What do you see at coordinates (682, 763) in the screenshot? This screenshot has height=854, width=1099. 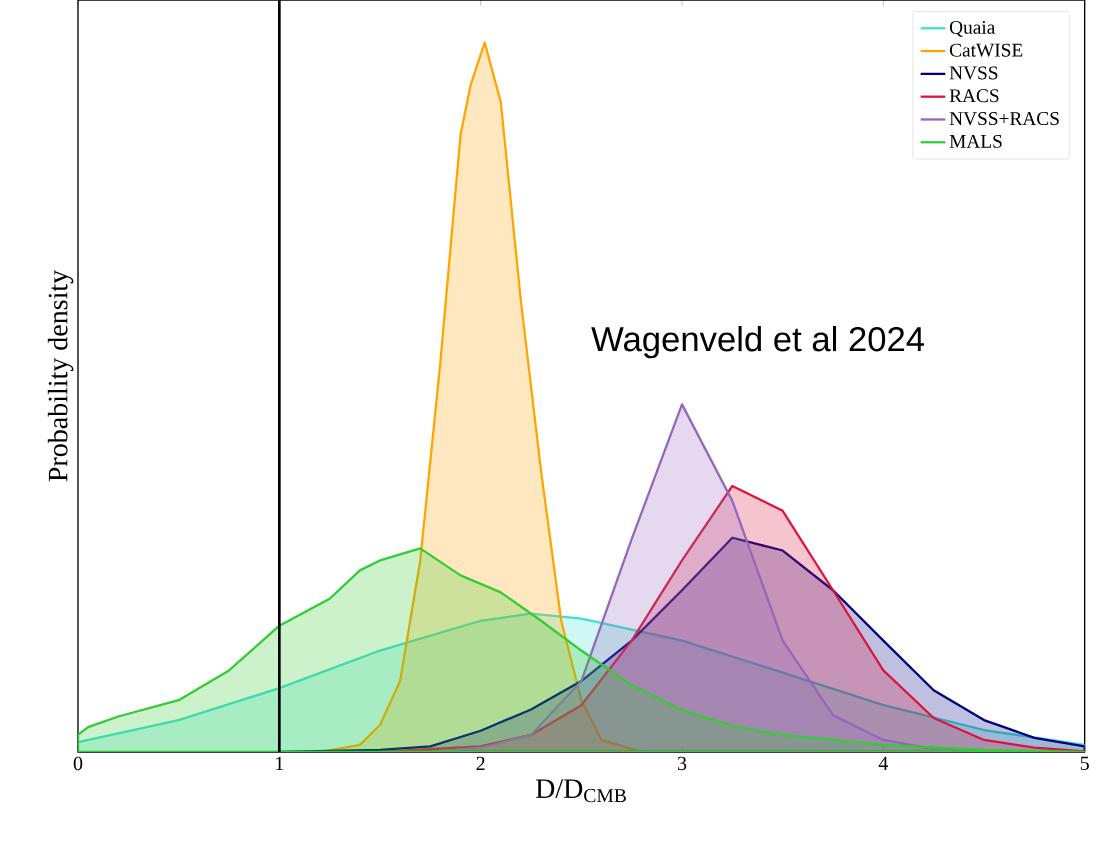 I see `x-tick-label: 3` at bounding box center [682, 763].